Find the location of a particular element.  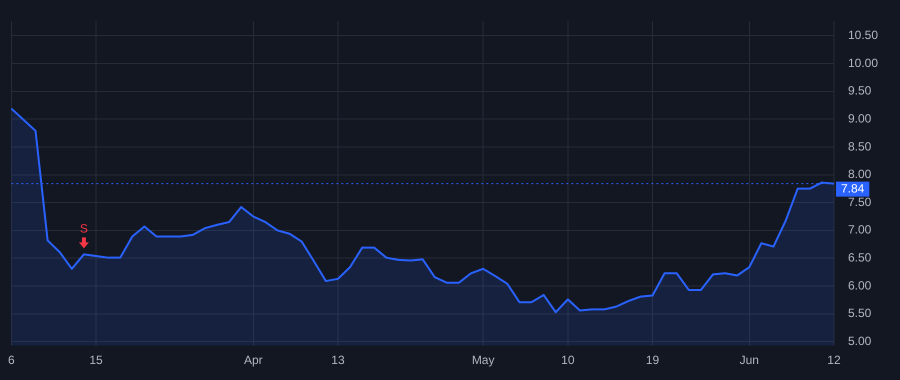

ref-line-label: 7.84 is located at coordinates (852, 188).